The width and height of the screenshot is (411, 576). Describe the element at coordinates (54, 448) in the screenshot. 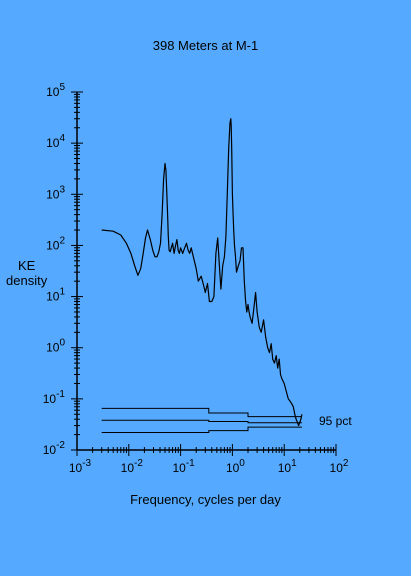

I see `y-tick-label: 10⁻²` at that location.